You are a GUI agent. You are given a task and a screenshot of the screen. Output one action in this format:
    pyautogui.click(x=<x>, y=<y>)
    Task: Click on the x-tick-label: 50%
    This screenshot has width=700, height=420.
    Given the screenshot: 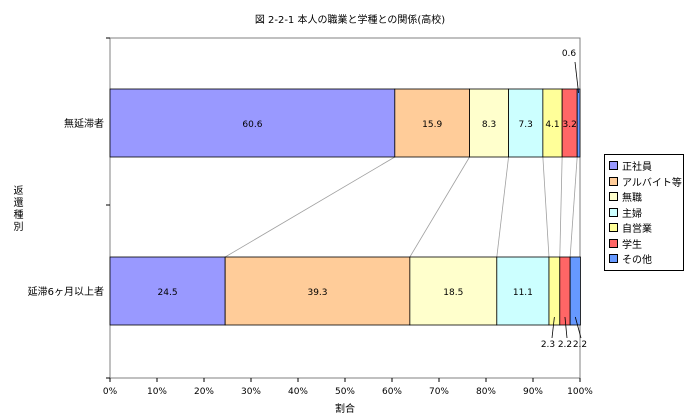 What is the action you would take?
    pyautogui.click(x=345, y=392)
    